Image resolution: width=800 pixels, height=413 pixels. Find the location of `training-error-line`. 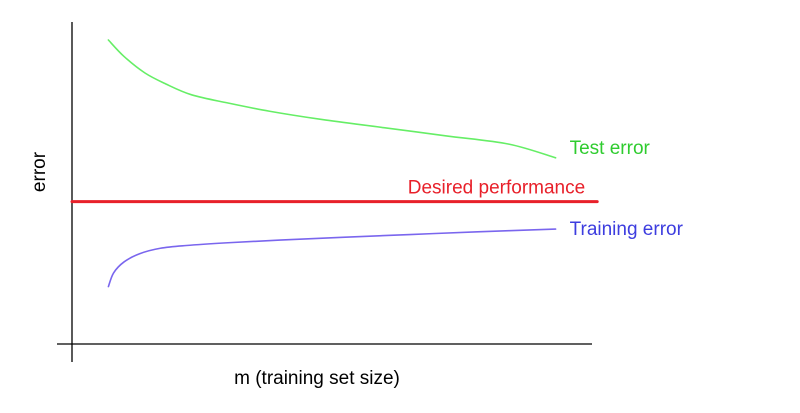

training-error-line is located at coordinates (332, 258).